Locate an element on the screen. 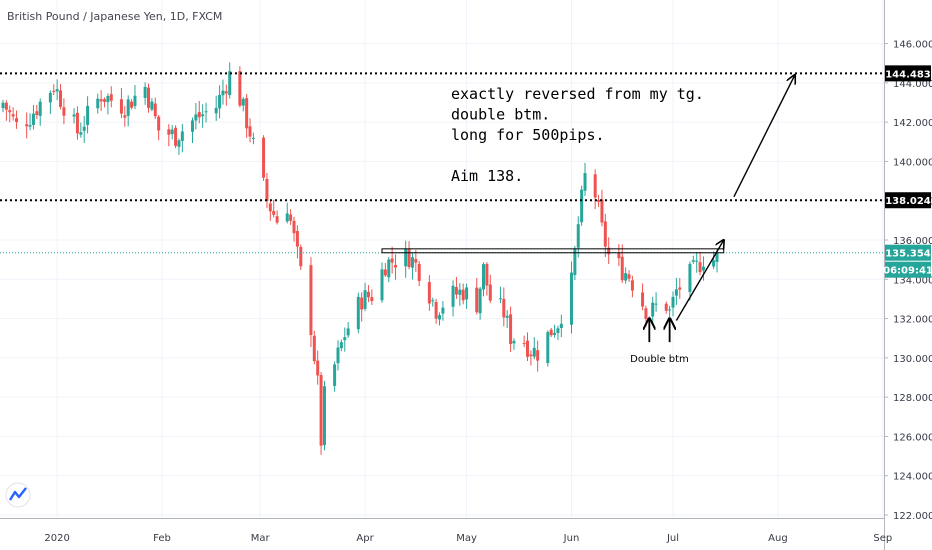 The width and height of the screenshot is (932, 550). time-tick-label: Mar is located at coordinates (261, 538).